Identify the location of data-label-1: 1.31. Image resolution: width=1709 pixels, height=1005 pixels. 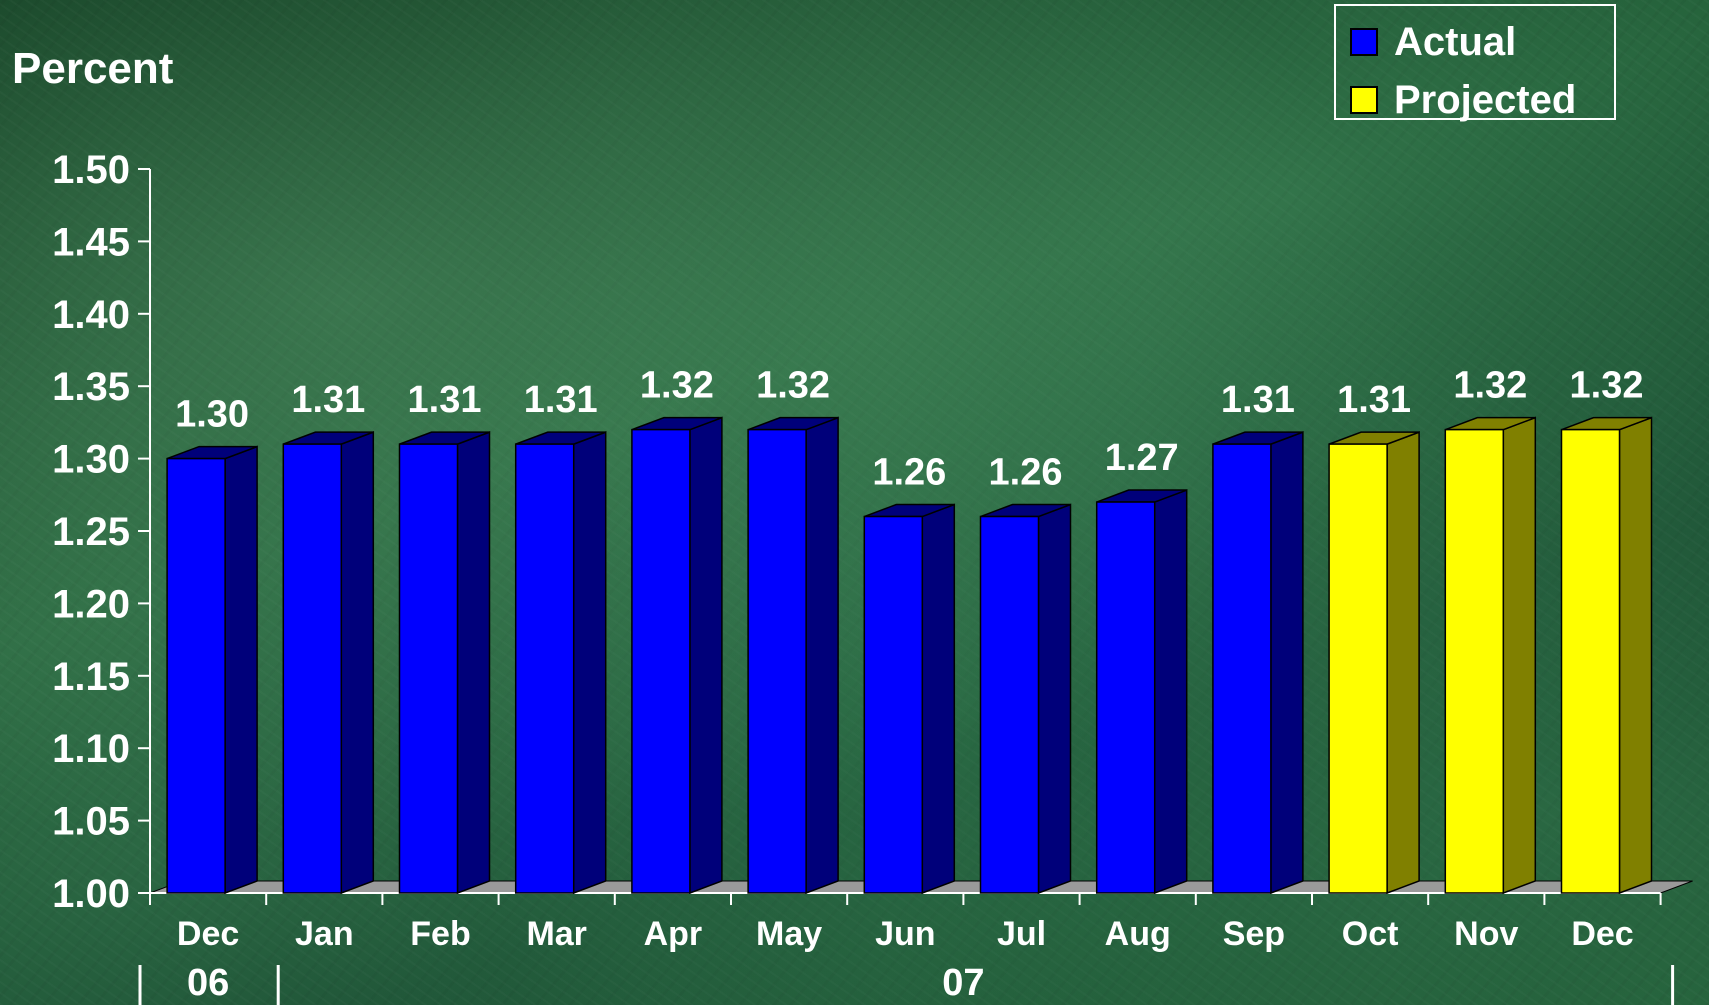
(328, 400).